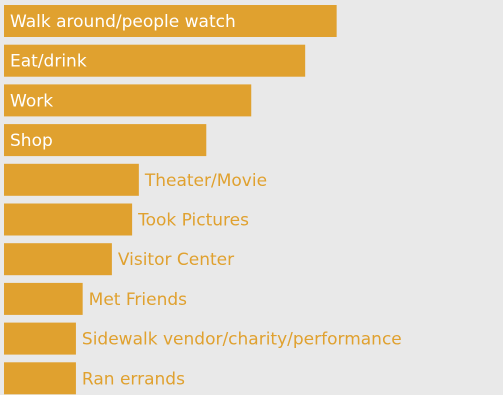 This screenshot has height=395, width=503. I want to click on bar-label-6: Visitor Center, so click(176, 260).